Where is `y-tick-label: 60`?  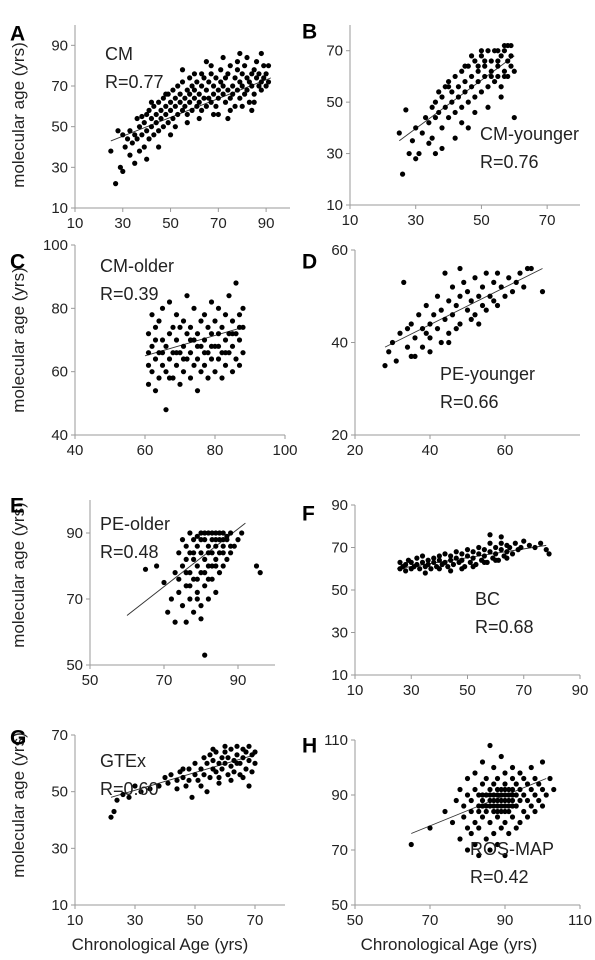 y-tick-label: 60 is located at coordinates (59, 372).